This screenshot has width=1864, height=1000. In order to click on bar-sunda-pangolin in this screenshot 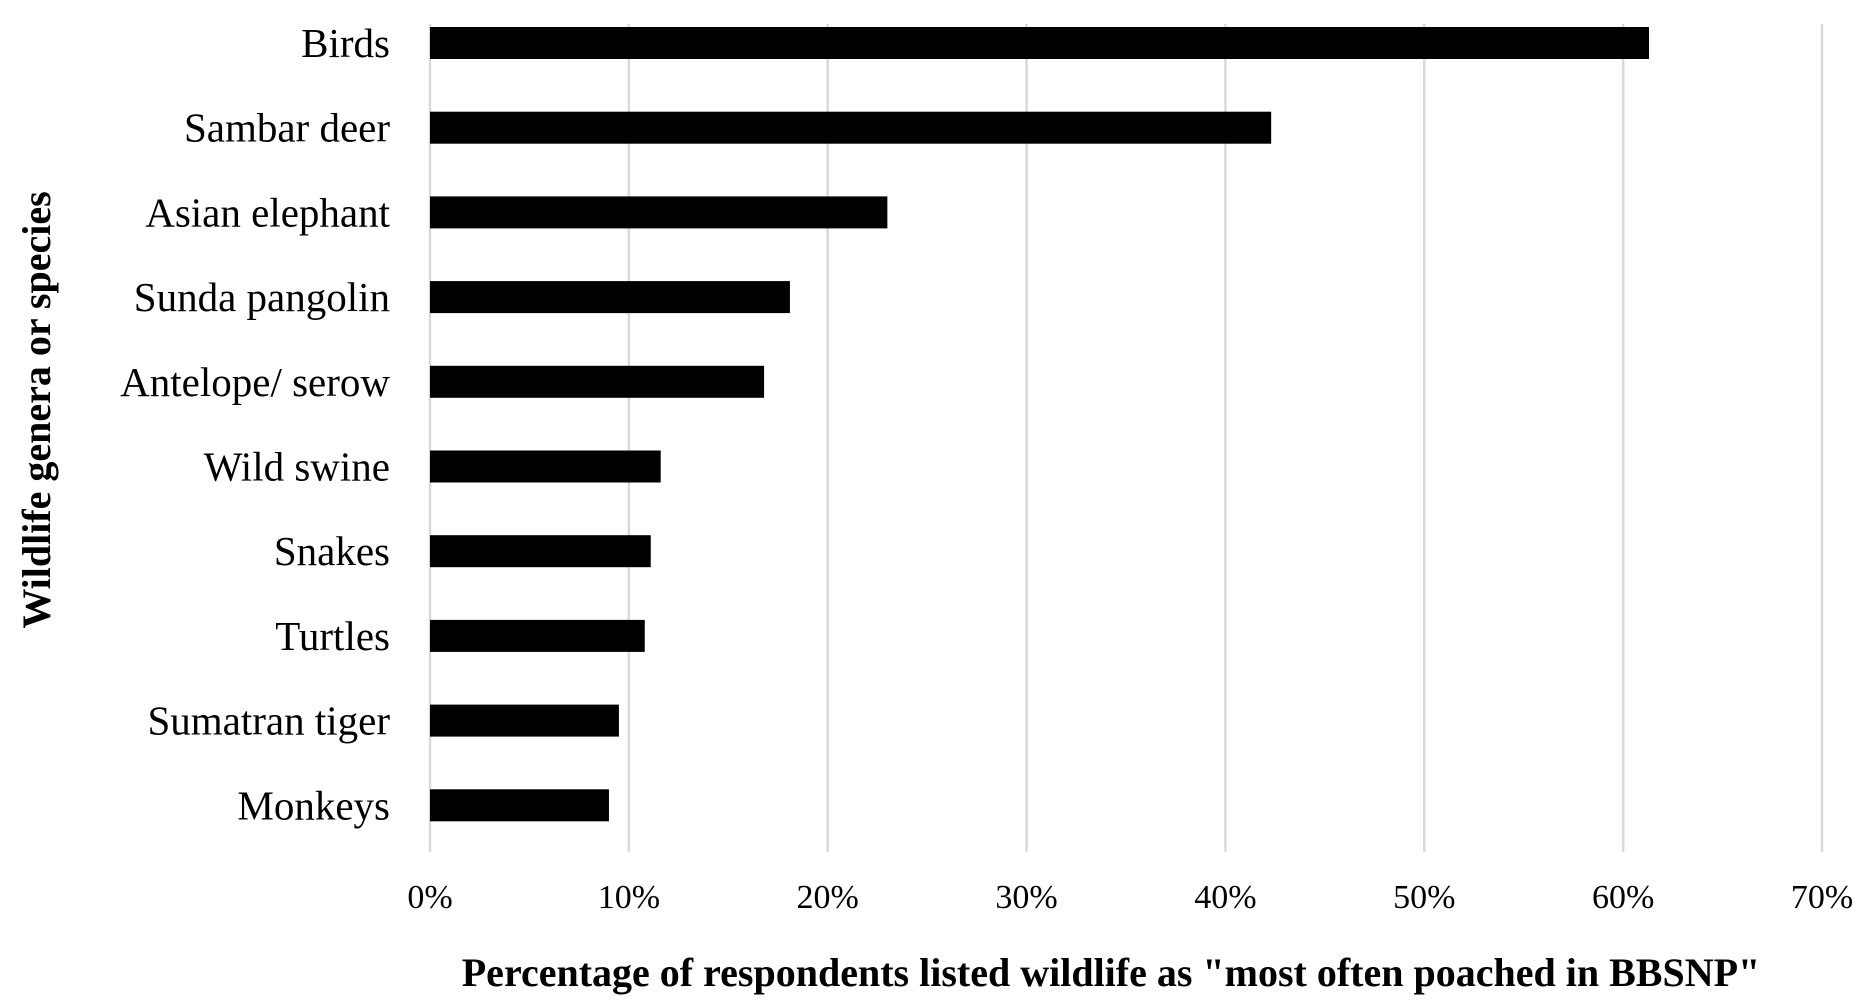, I will do `click(610, 297)`.